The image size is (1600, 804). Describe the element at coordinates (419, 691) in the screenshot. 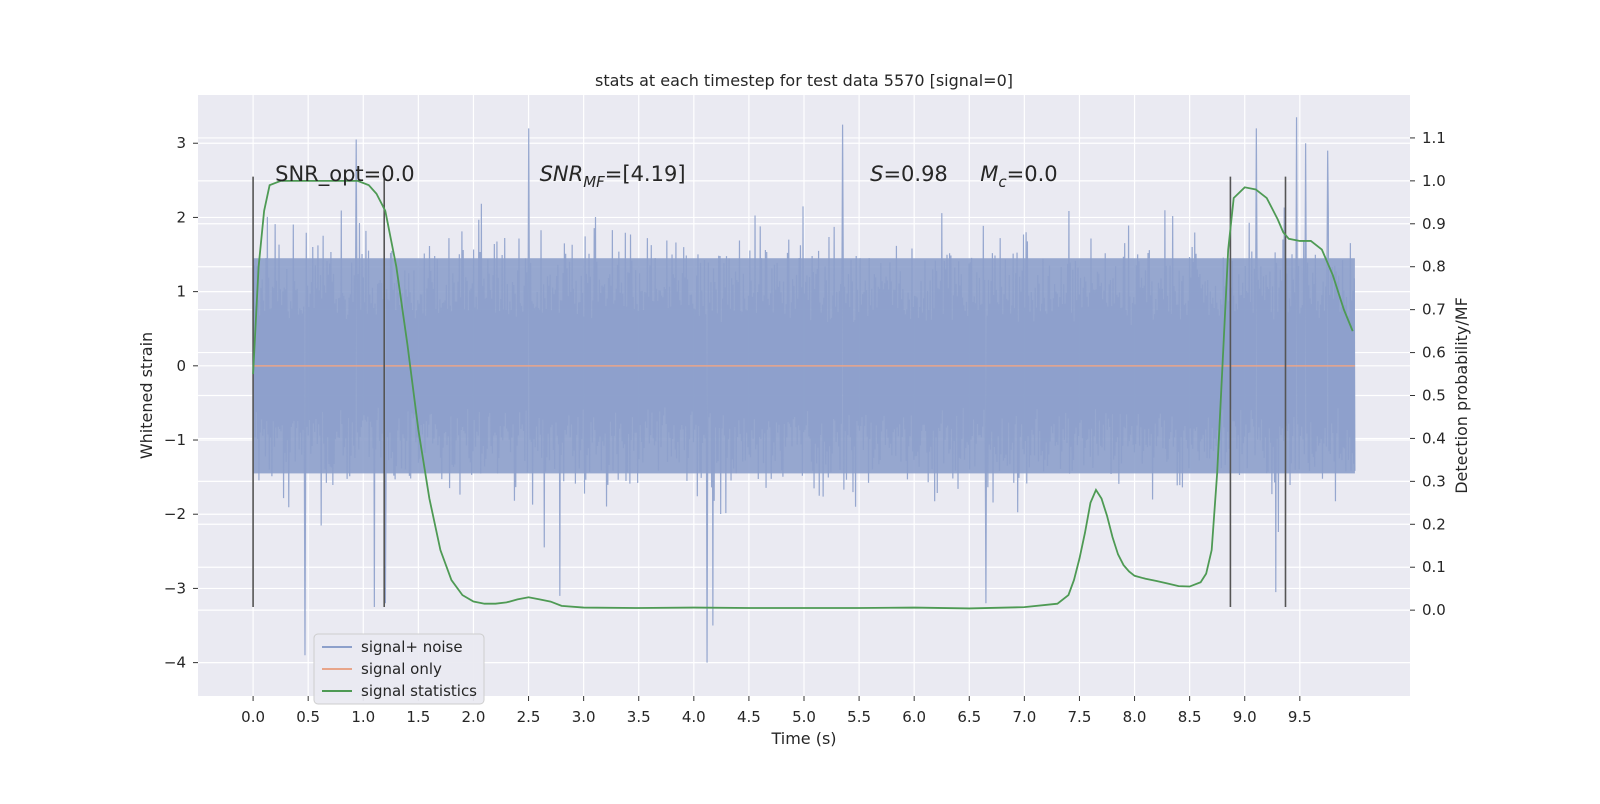

I see `legend-entry: signal statistics` at that location.